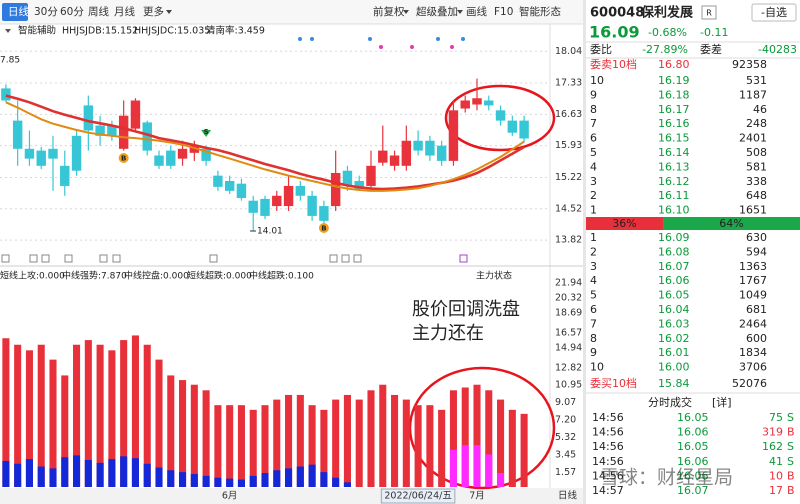 This screenshot has width=800, height=504. I want to click on badge: R, so click(709, 13).